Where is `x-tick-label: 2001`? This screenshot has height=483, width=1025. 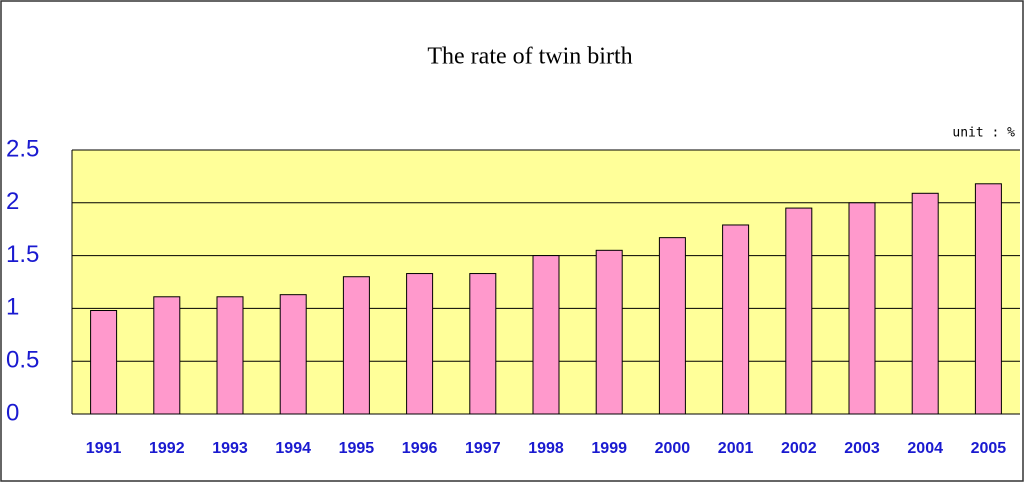
x-tick-label: 2001 is located at coordinates (736, 448).